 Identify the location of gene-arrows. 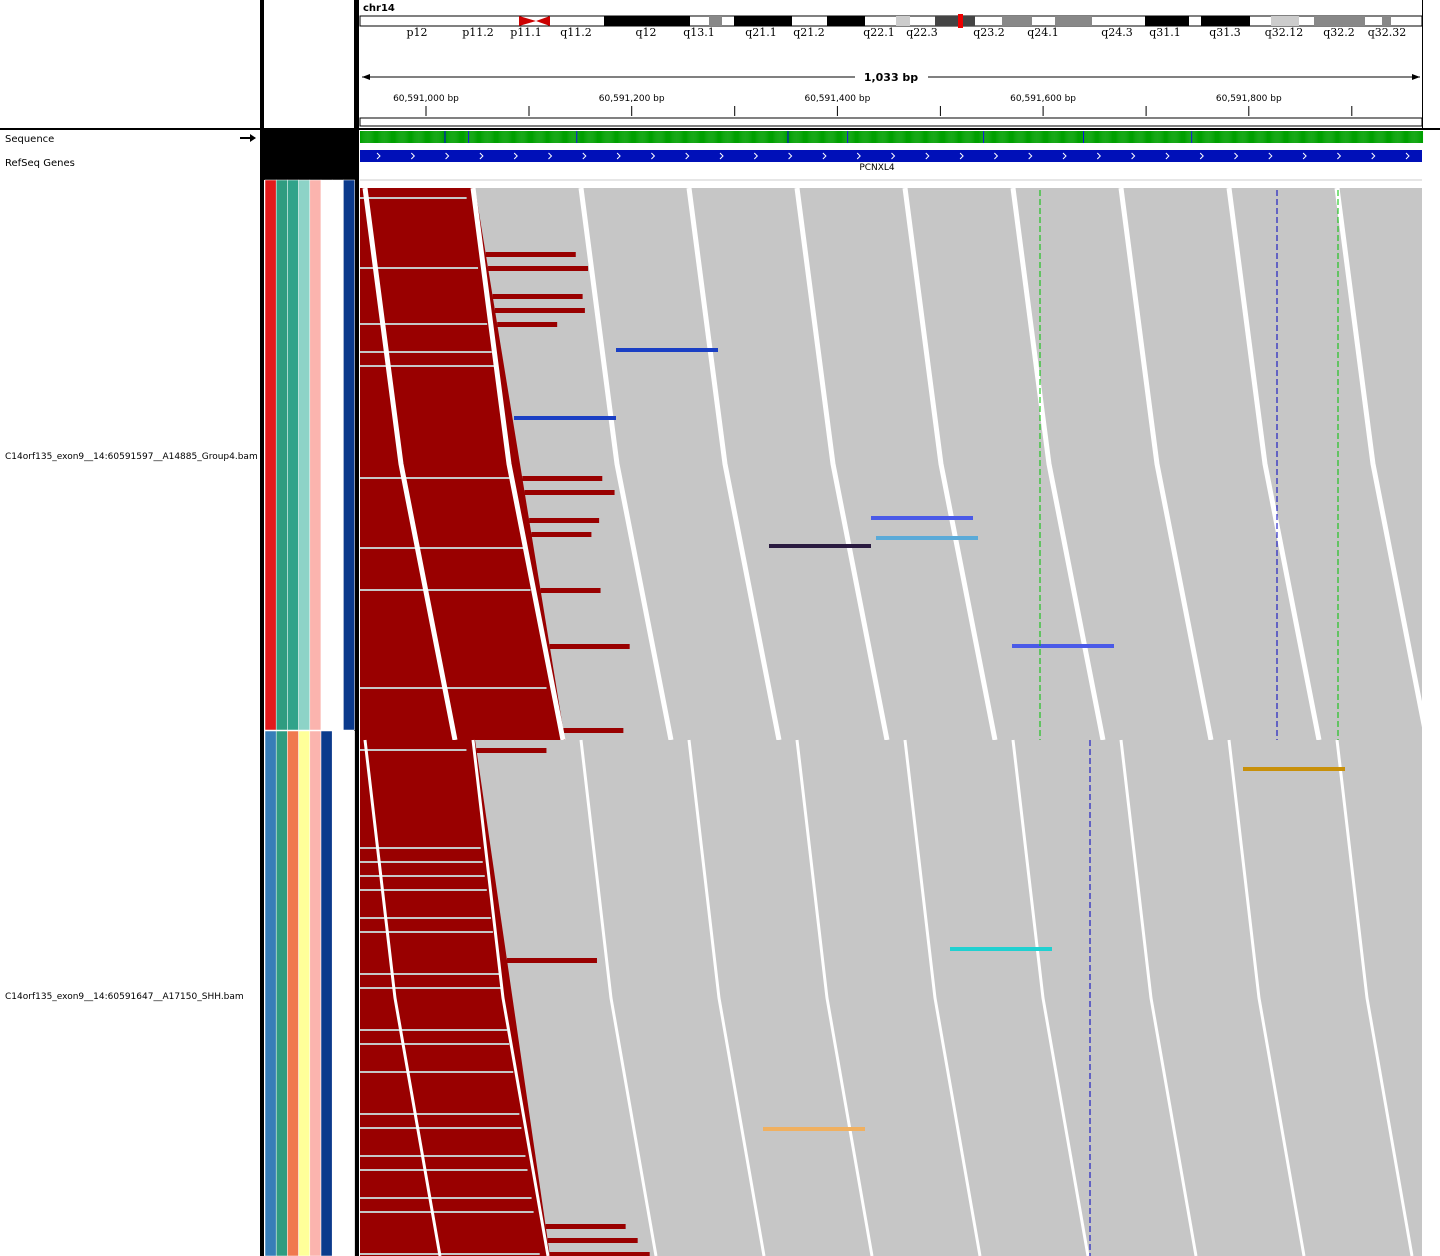
(893, 156).